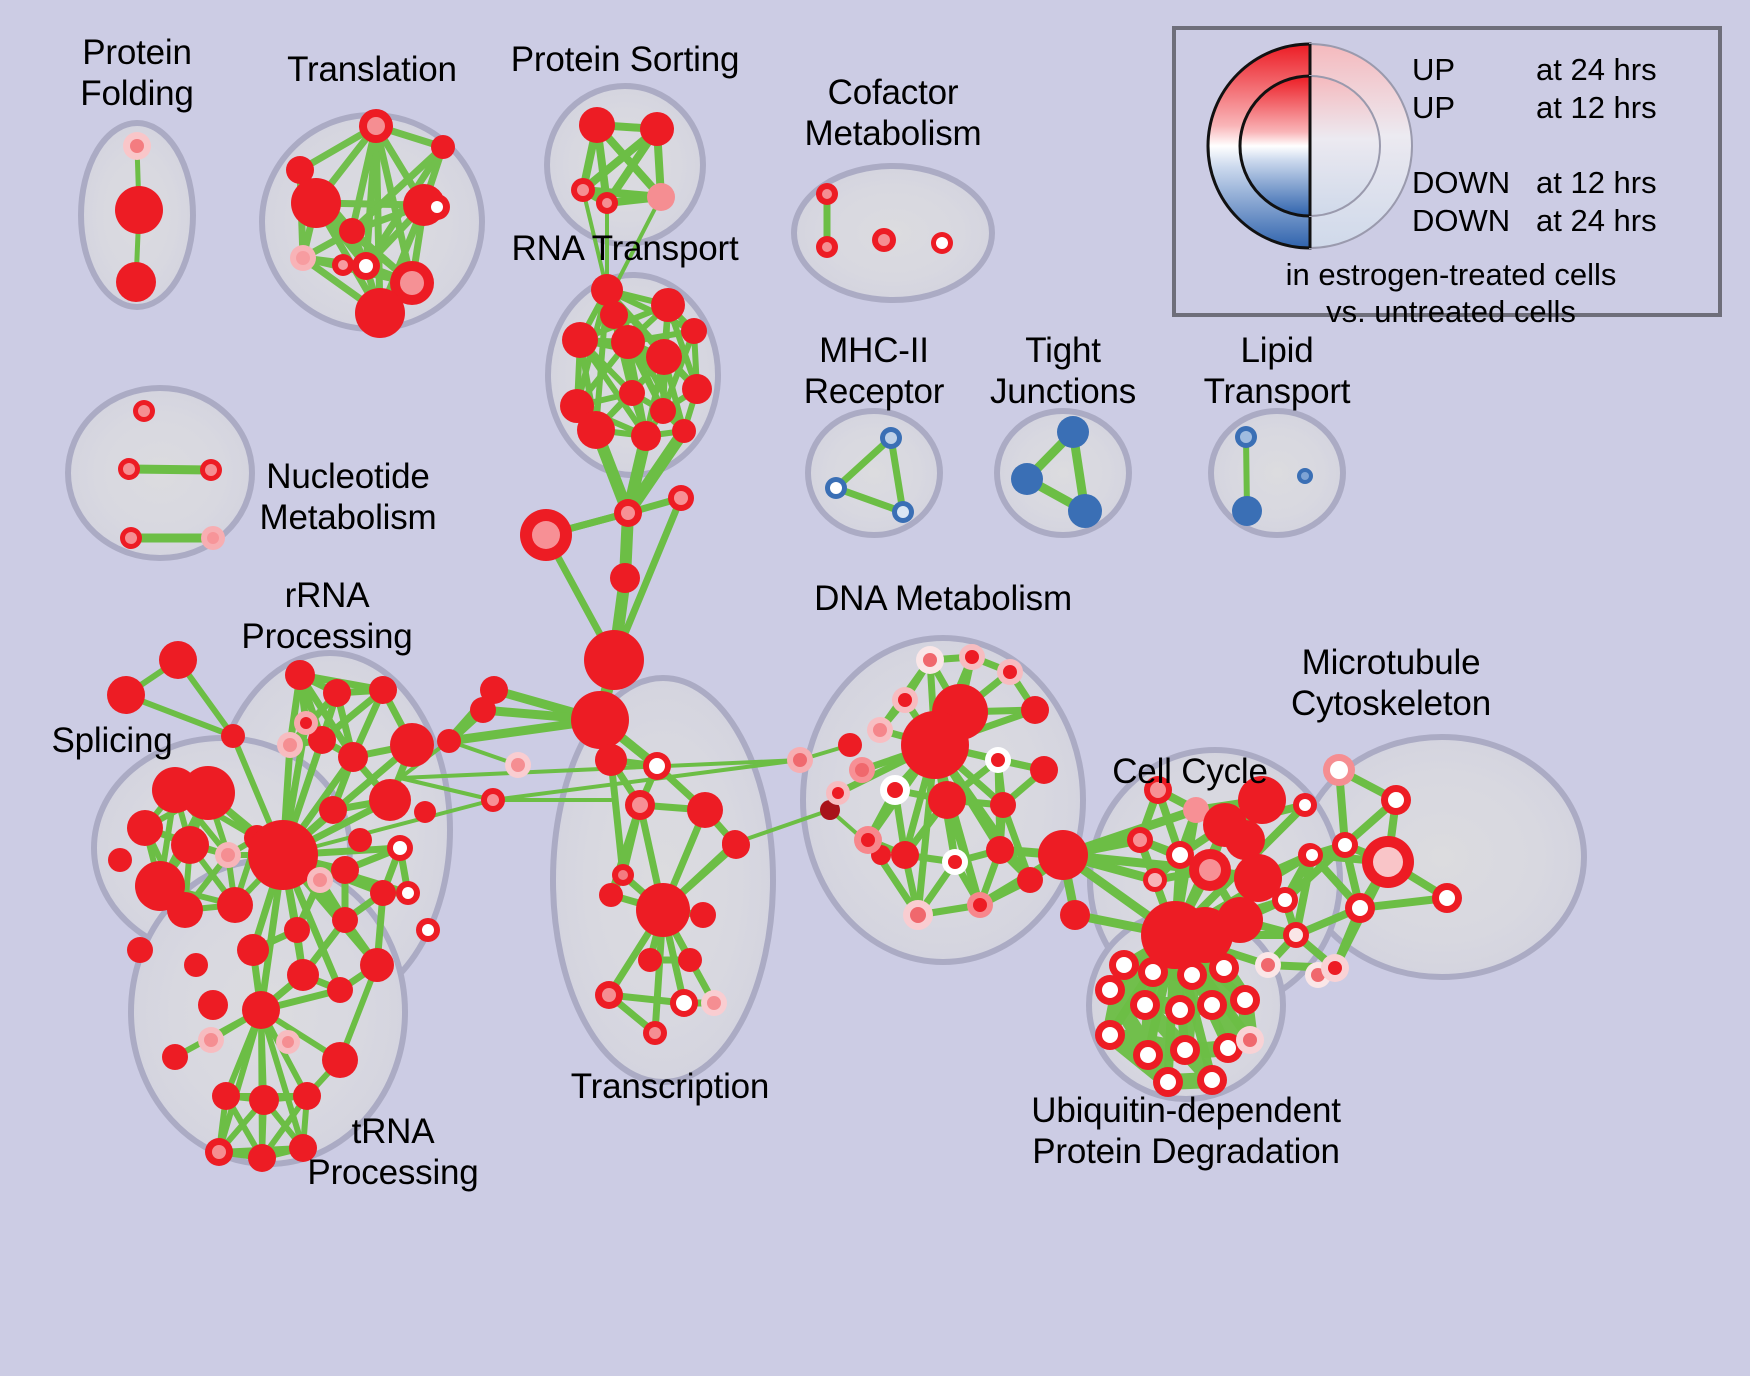 The height and width of the screenshot is (1376, 1750). I want to click on node-group-rrna-processing, so click(338, 844).